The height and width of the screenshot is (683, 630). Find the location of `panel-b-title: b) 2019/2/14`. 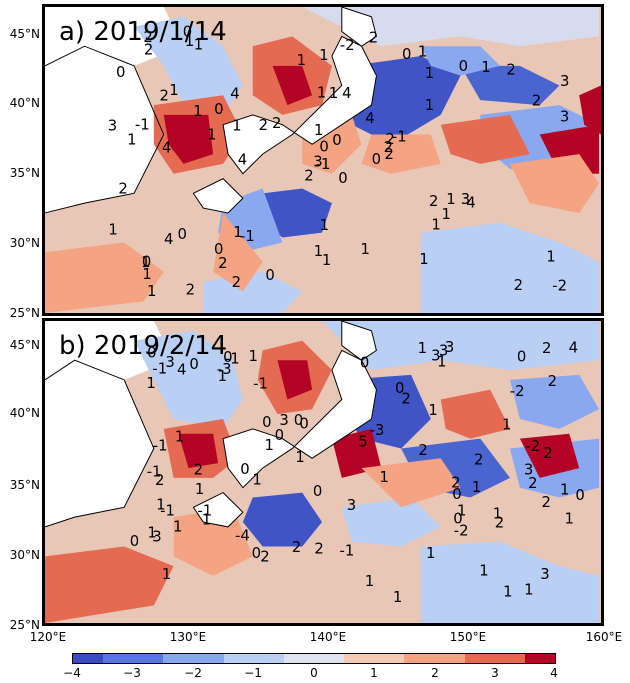

panel-b-title: b) 2019/2/14 is located at coordinates (143, 346).